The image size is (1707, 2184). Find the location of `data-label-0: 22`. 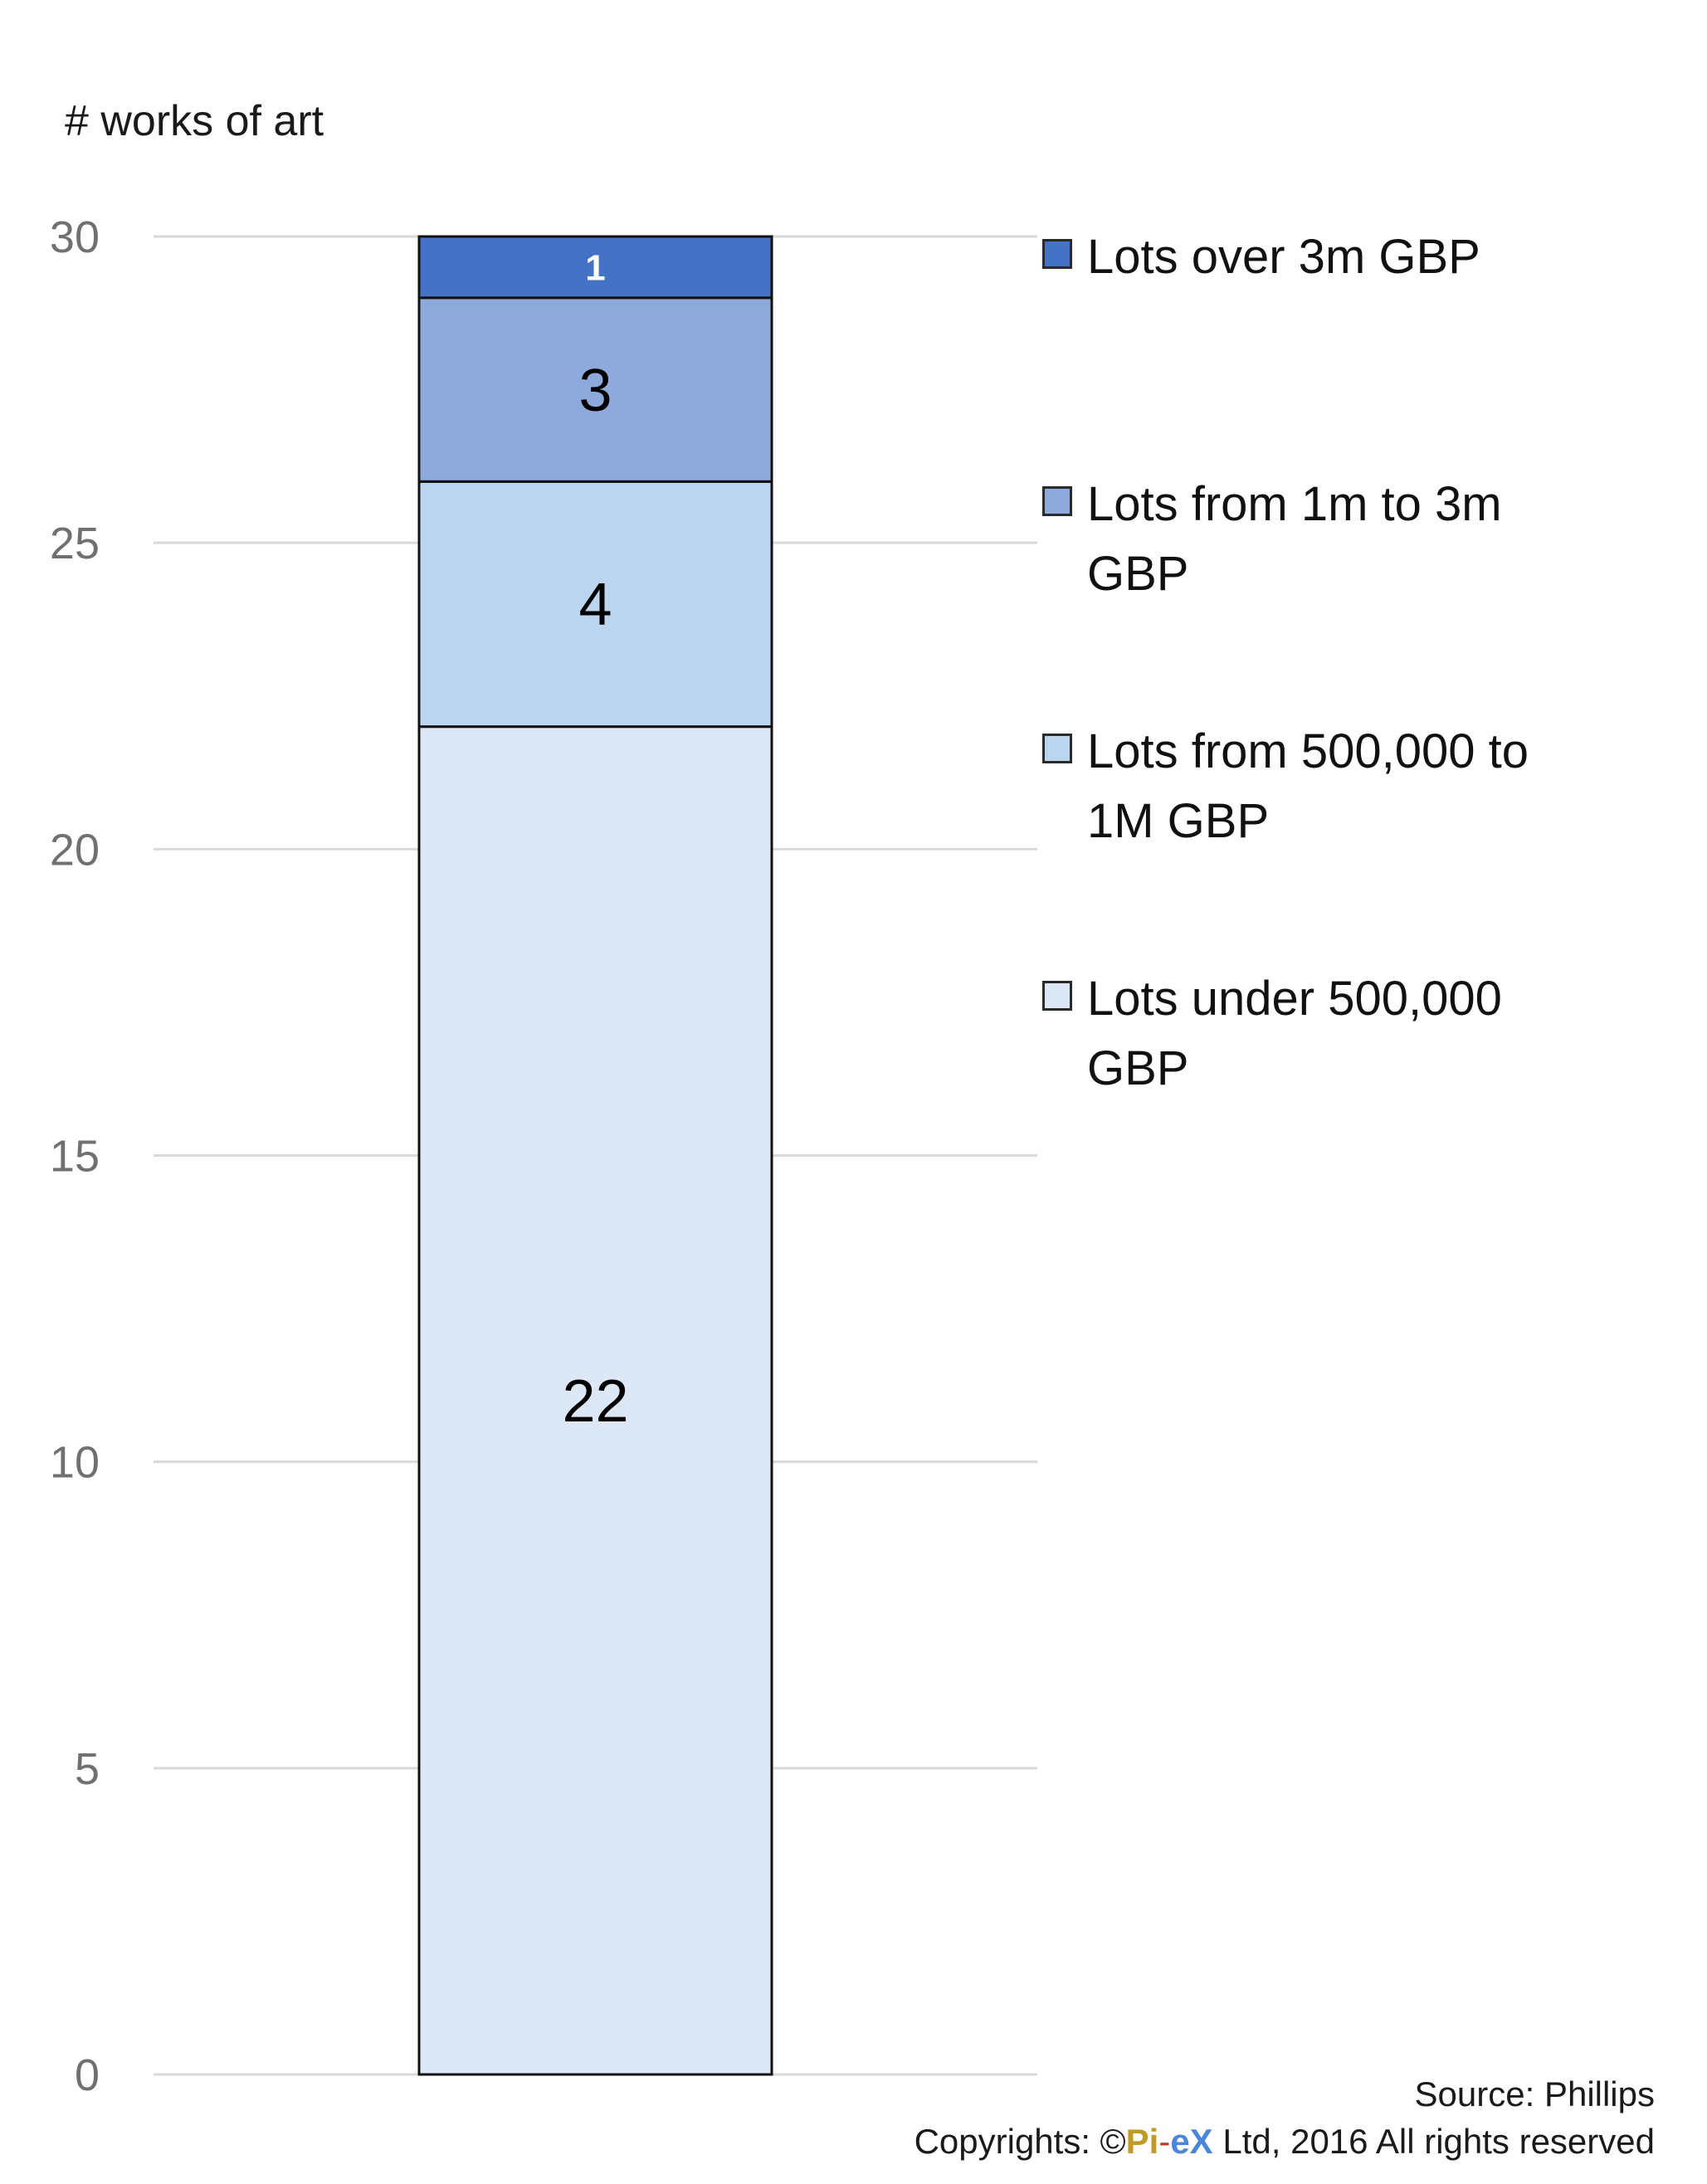

data-label-0: 22 is located at coordinates (595, 1401).